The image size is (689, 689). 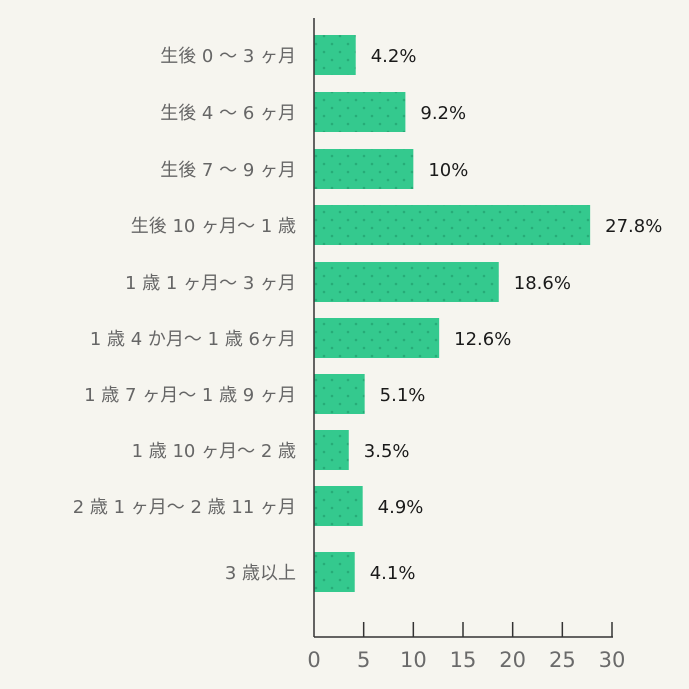 What do you see at coordinates (210, 283) in the screenshot?
I see `category-label: 1 歳 1 ヶ月〜 3 ヶ月` at bounding box center [210, 283].